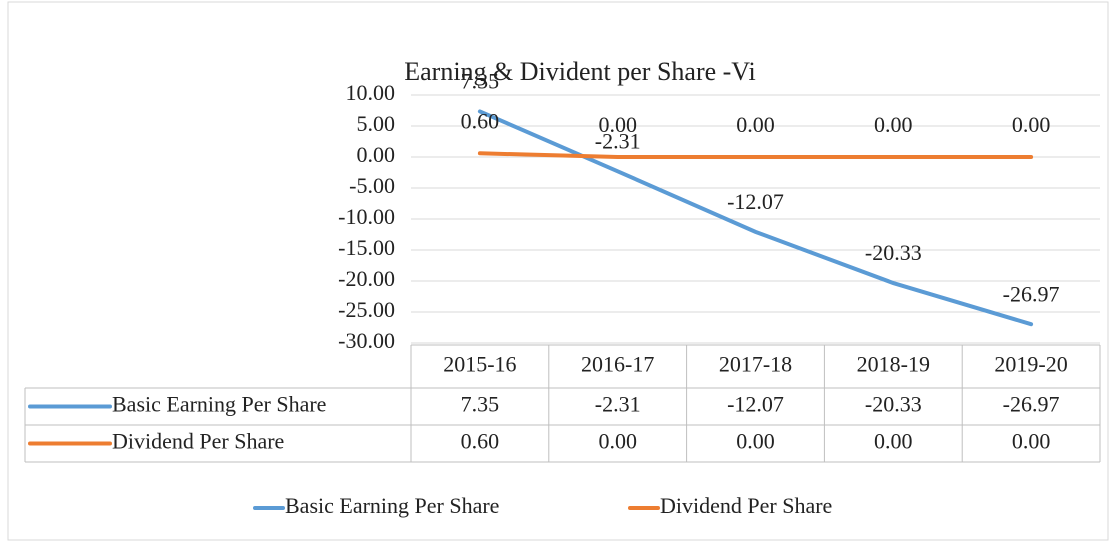  I want to click on table-cell: -2.31, so click(618, 404).